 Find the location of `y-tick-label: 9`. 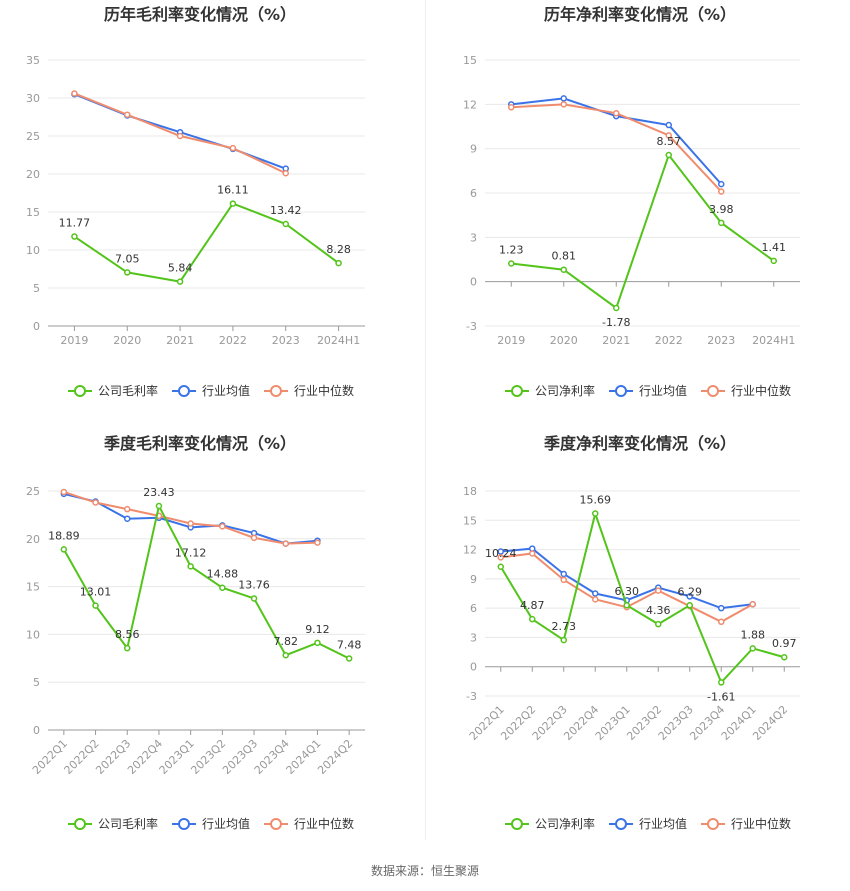

y-tick-label: 9 is located at coordinates (473, 579).